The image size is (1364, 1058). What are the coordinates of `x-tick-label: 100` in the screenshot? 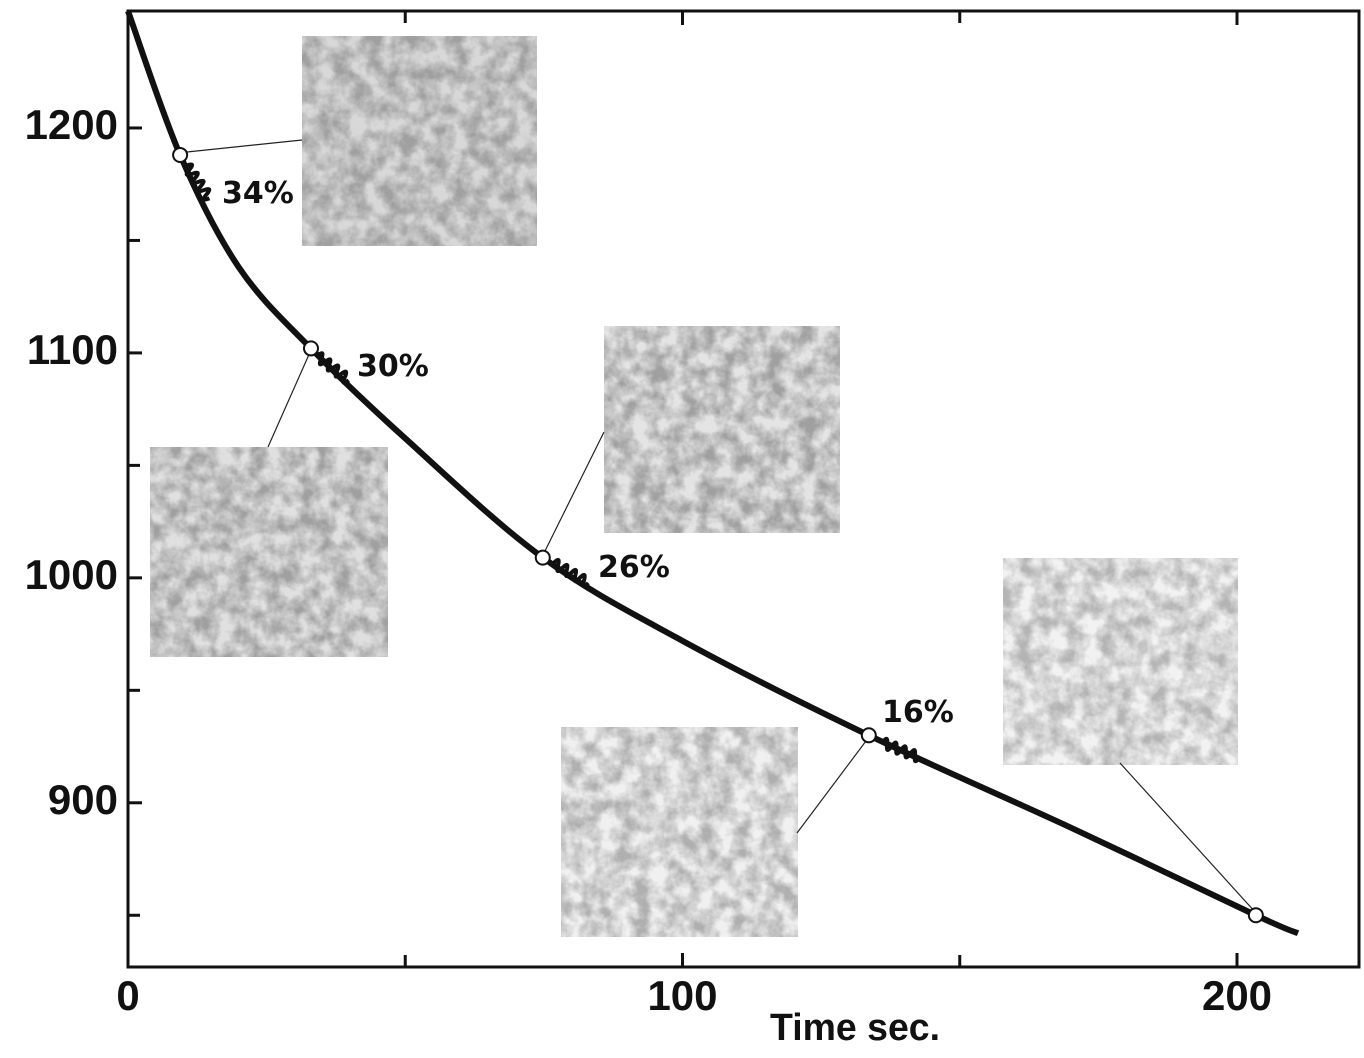 It's located at (682, 995).